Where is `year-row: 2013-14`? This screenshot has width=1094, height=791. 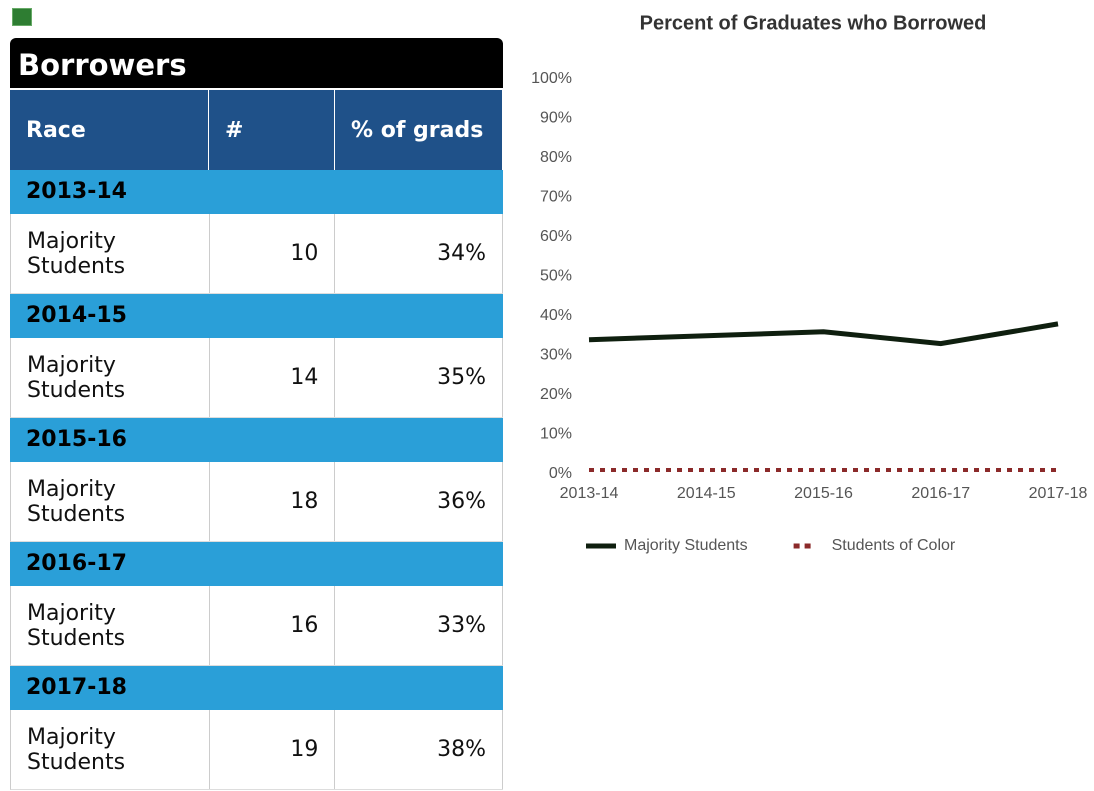 year-row: 2013-14 is located at coordinates (256, 192).